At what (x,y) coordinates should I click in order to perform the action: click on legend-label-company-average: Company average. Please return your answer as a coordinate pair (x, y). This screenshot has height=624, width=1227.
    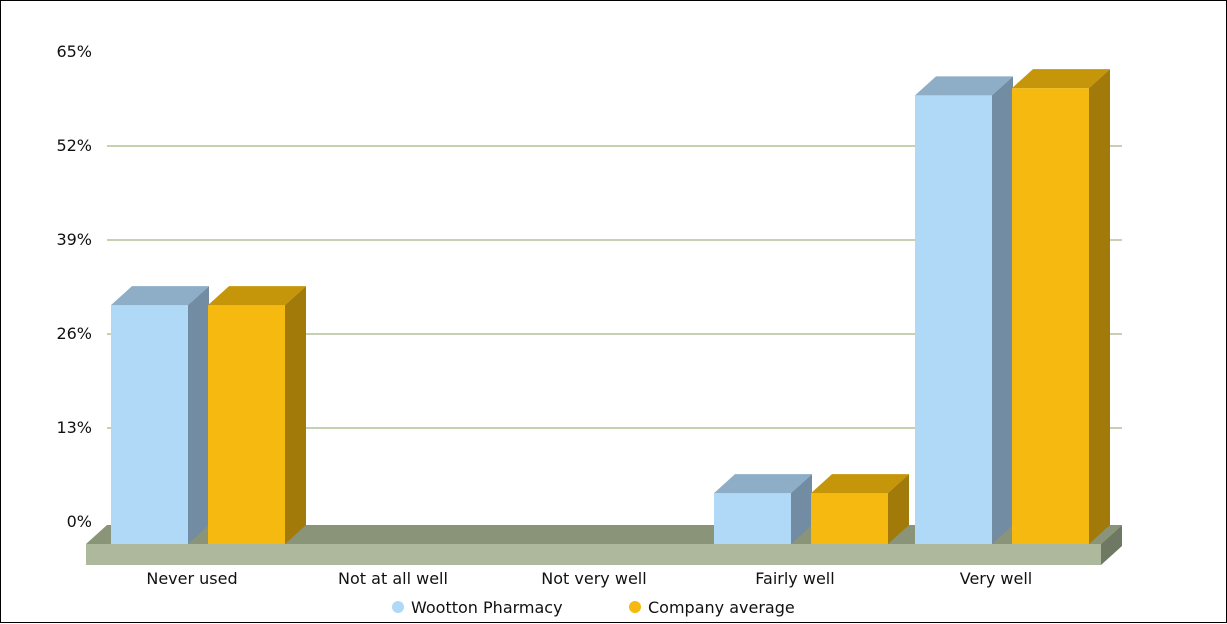
    Looking at the image, I should click on (721, 607).